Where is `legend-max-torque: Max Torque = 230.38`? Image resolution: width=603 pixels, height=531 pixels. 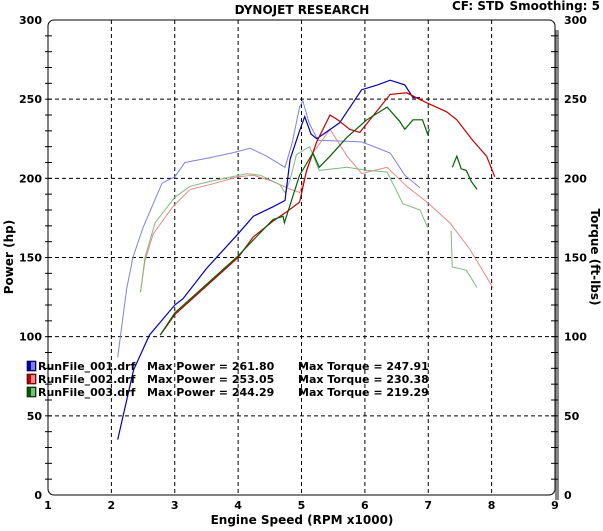
legend-max-torque: Max Torque = 230.38 is located at coordinates (363, 379).